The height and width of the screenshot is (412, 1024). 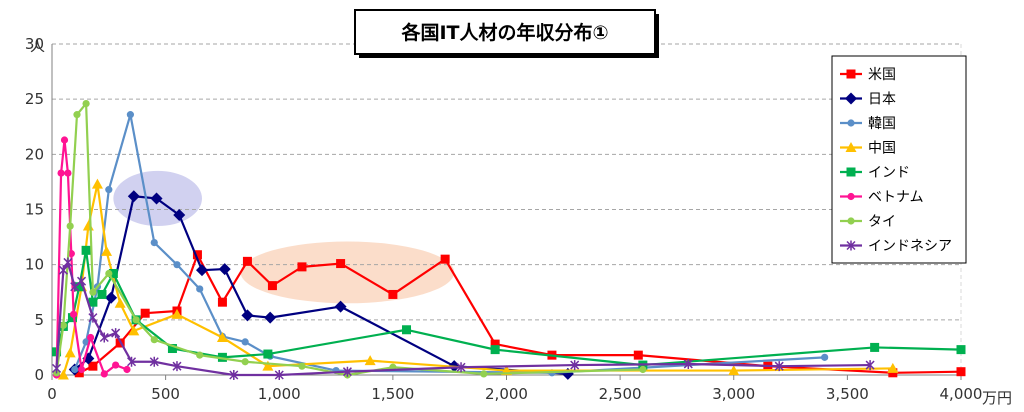 I want to click on legend-label: インド, so click(x=889, y=173).